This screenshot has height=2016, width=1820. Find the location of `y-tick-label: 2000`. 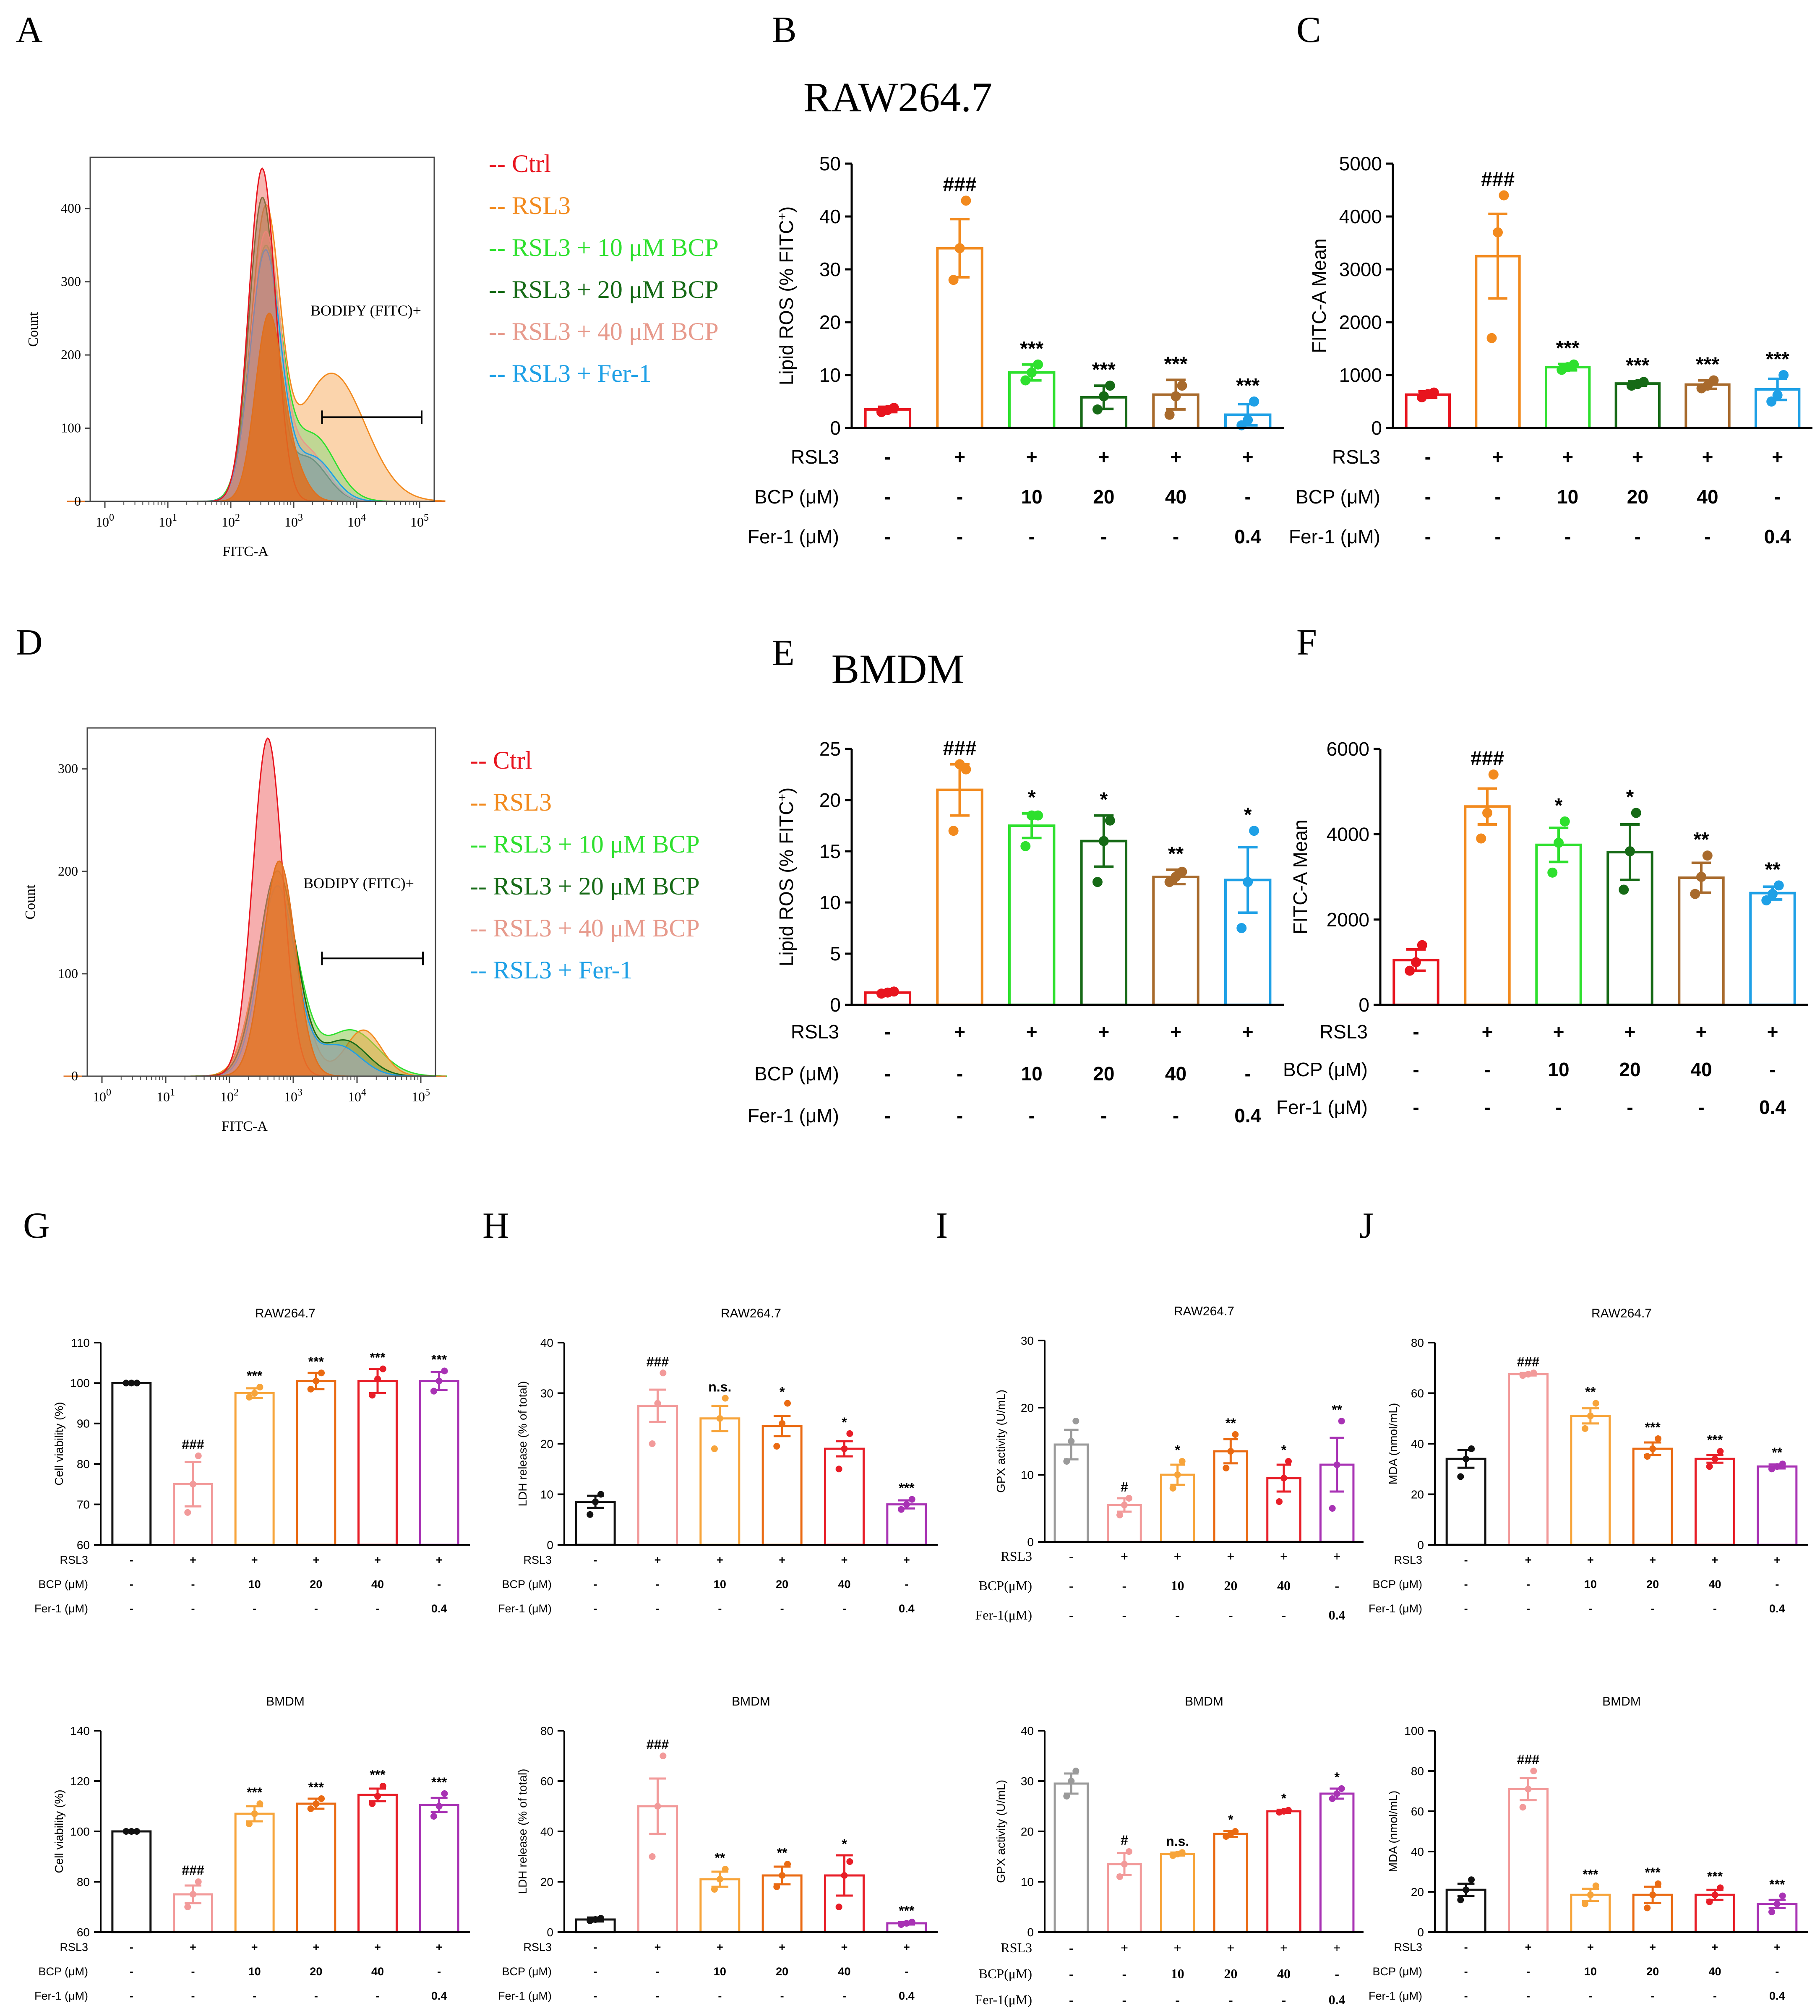

y-tick-label: 2000 is located at coordinates (1348, 920).